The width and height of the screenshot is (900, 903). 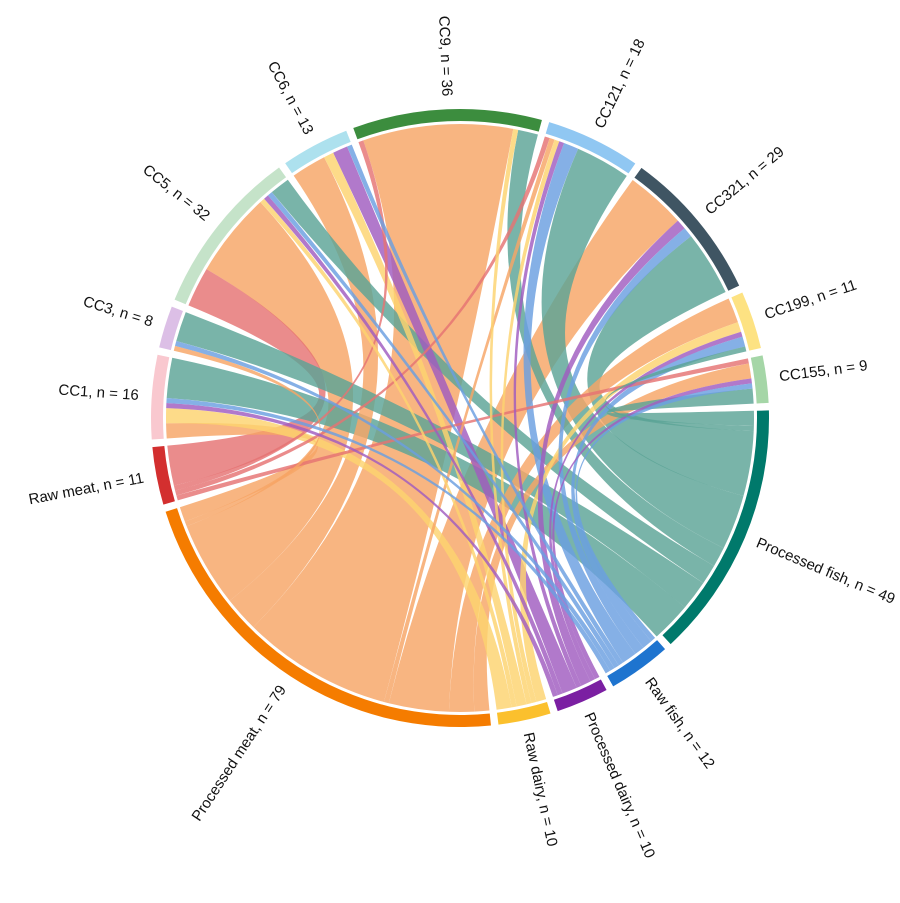 I want to click on ribbon-processed-fish-to-cc9, so click(x=615, y=347).